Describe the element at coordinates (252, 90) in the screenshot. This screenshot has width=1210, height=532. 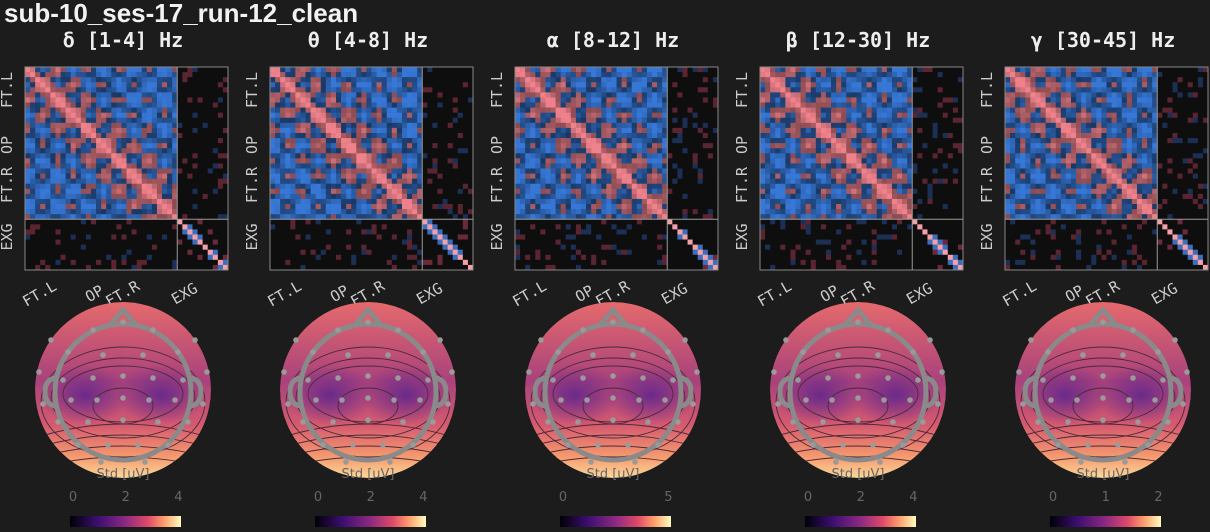
I see `row-label: FT.L` at that location.